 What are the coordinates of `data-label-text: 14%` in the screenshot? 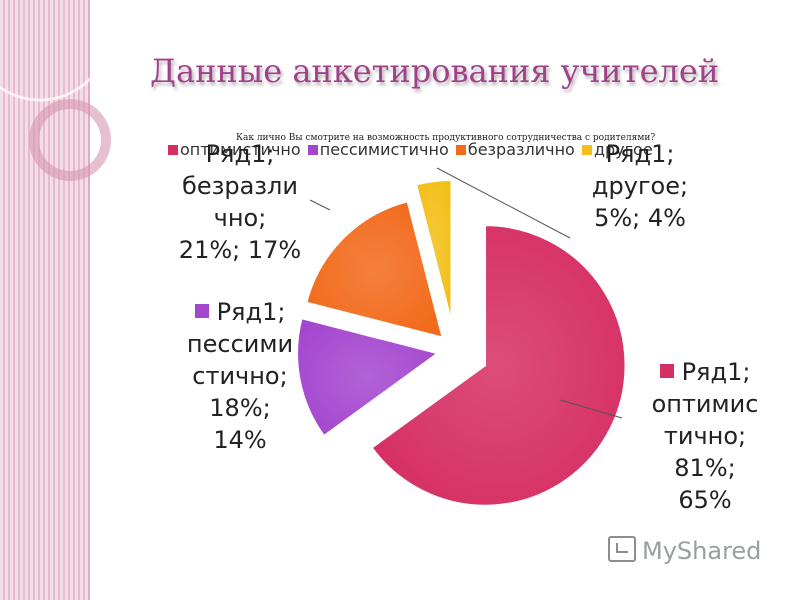 It's located at (240, 440).